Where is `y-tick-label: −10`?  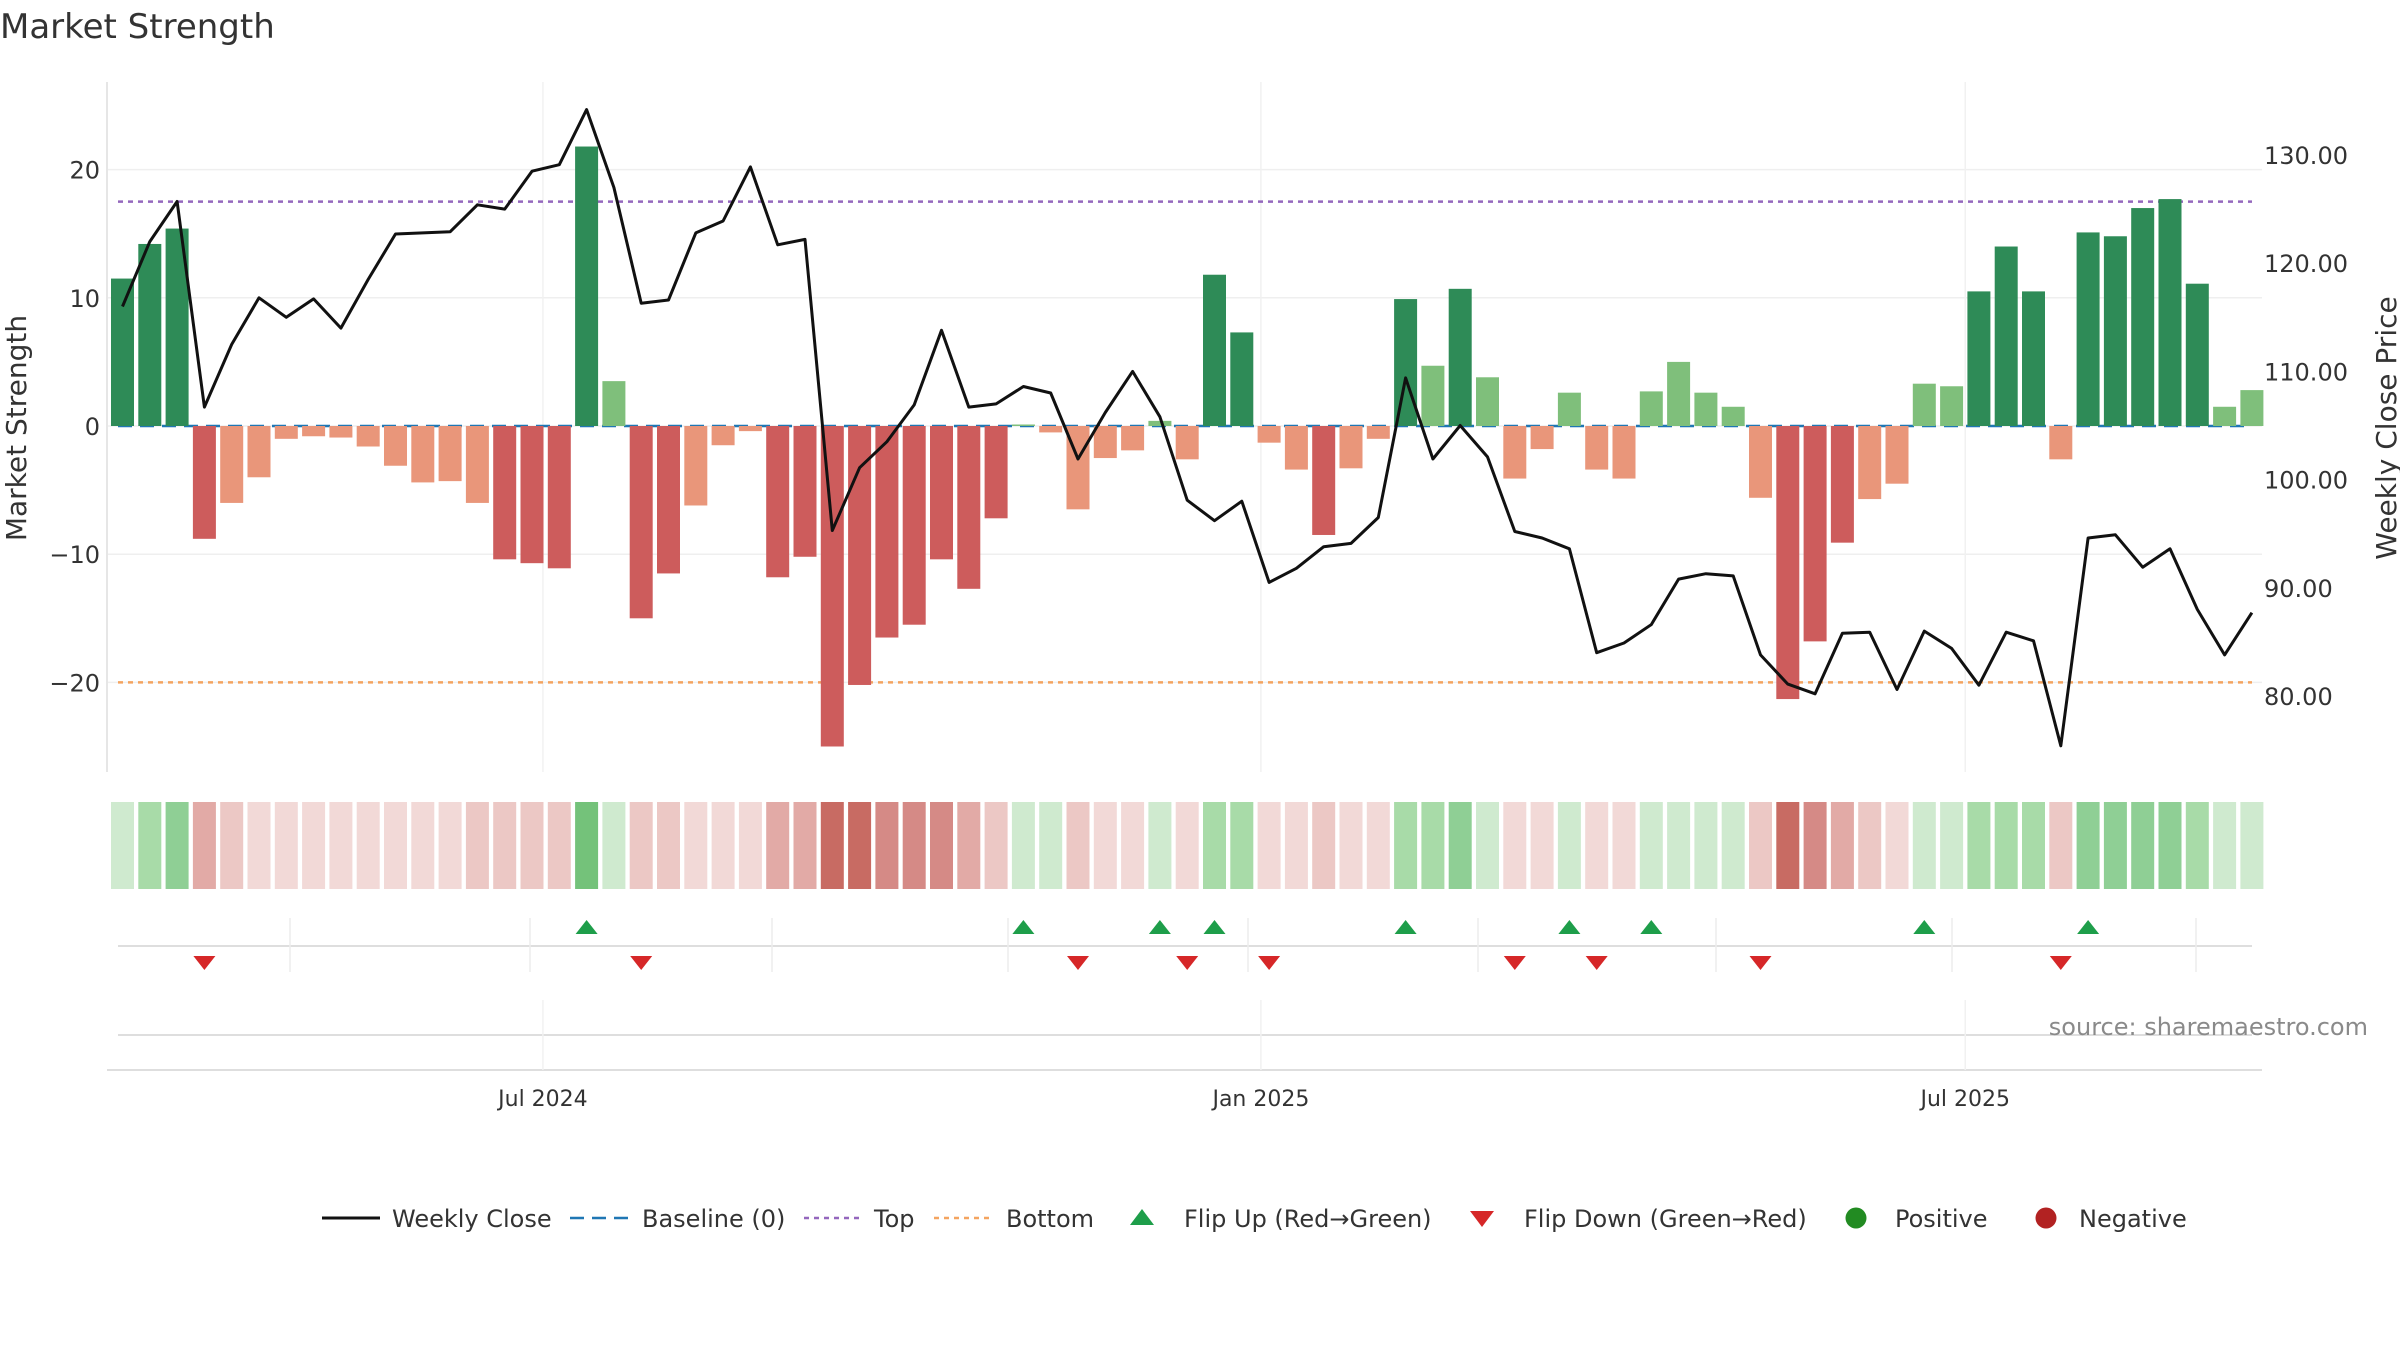 y-tick-label: −10 is located at coordinates (74, 555).